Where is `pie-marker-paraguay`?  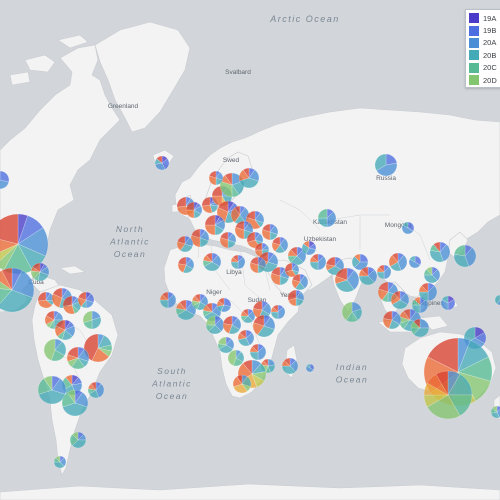 pie-marker-paraguay is located at coordinates (96, 390).